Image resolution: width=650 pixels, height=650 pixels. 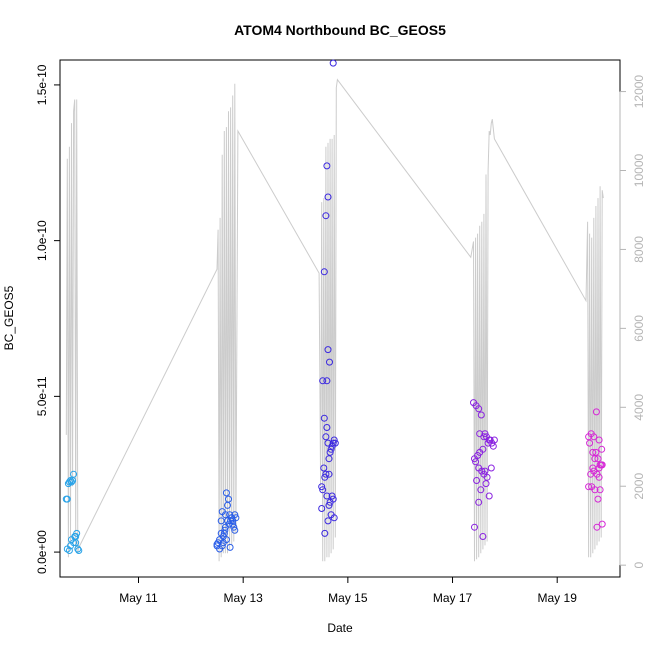 What do you see at coordinates (639, 407) in the screenshot?
I see `y2-tick-label: 4000` at bounding box center [639, 407].